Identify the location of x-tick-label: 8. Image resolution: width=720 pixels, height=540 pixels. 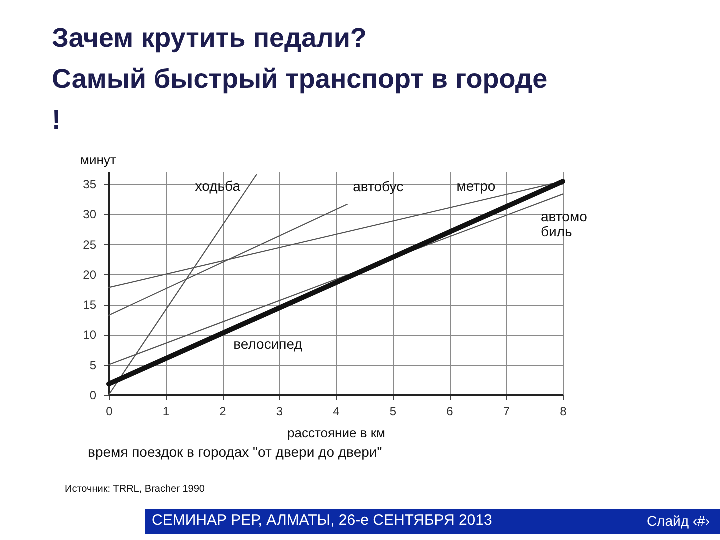
(564, 411).